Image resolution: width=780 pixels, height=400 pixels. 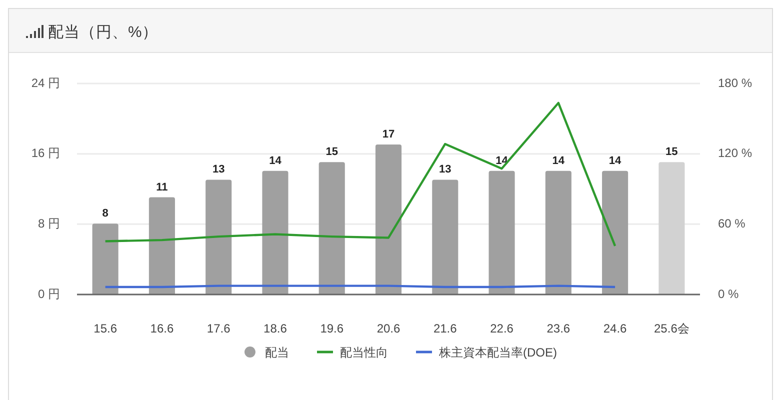 What do you see at coordinates (276, 329) in the screenshot?
I see `x-tick-label: 18.6` at bounding box center [276, 329].